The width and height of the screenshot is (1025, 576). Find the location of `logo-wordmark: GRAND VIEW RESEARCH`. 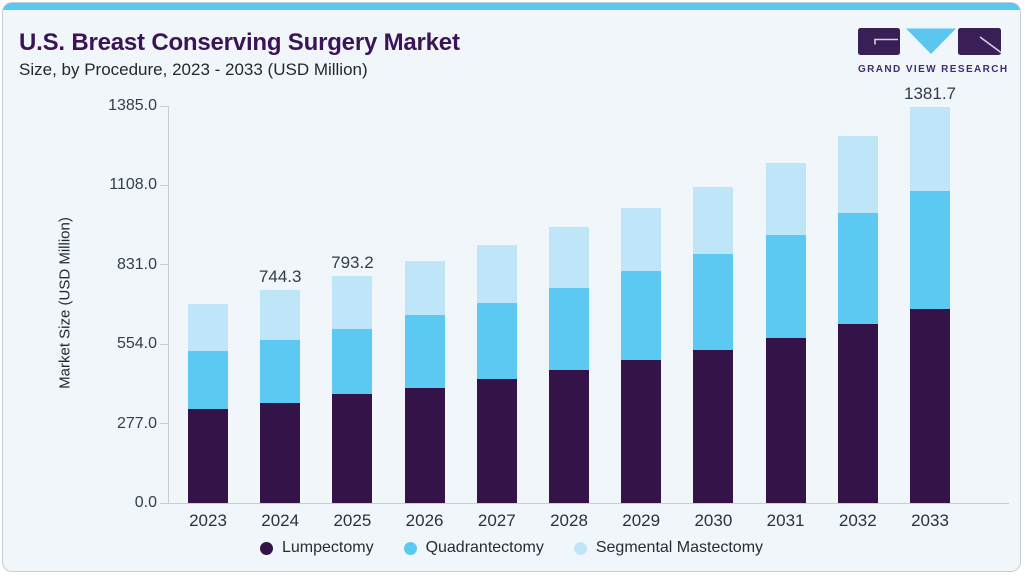

logo-wordmark: GRAND VIEW RESEARCH is located at coordinates (933, 69).